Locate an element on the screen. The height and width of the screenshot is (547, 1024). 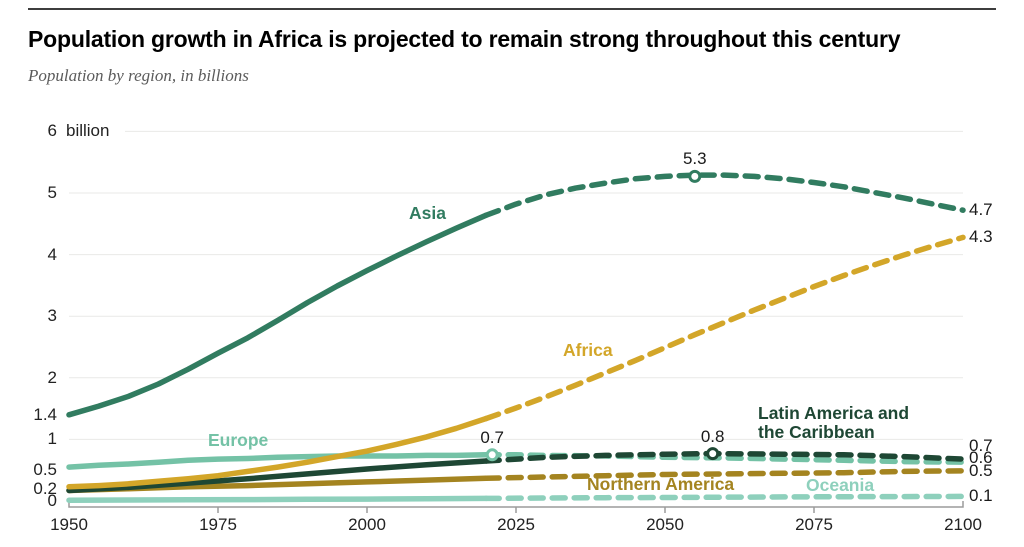
y-axis-label-0.2: 0.2 is located at coordinates (45, 488).